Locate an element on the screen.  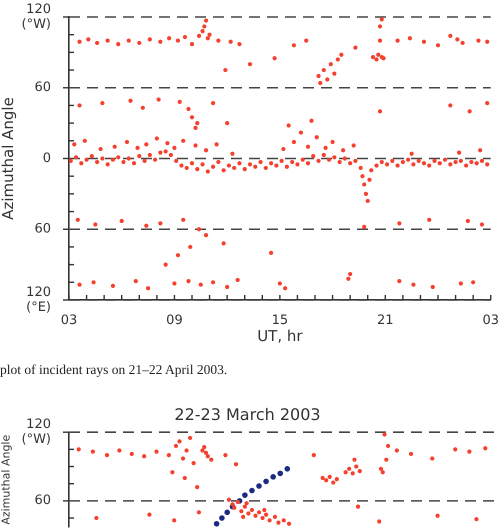
x-tick-label: 15 is located at coordinates (280, 320).